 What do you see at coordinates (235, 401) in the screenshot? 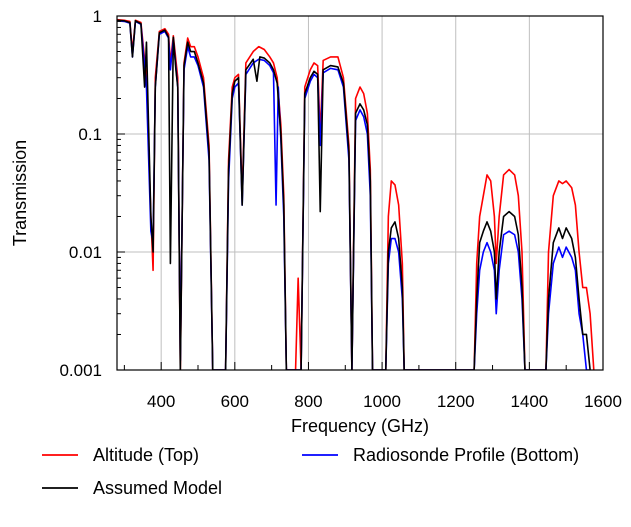
I see `x-tick-label: 600` at bounding box center [235, 401].